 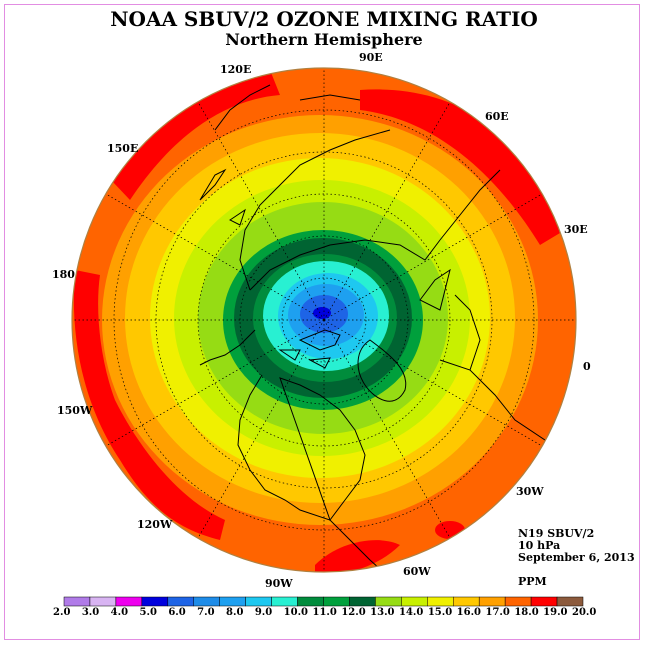 I want to click on lon-label-180: 180, so click(x=63, y=274).